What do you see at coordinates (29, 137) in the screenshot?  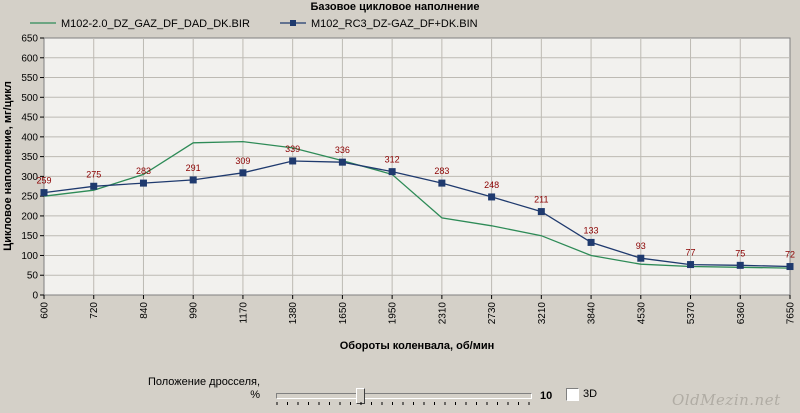 I see `y-tick-label: 400` at bounding box center [29, 137].